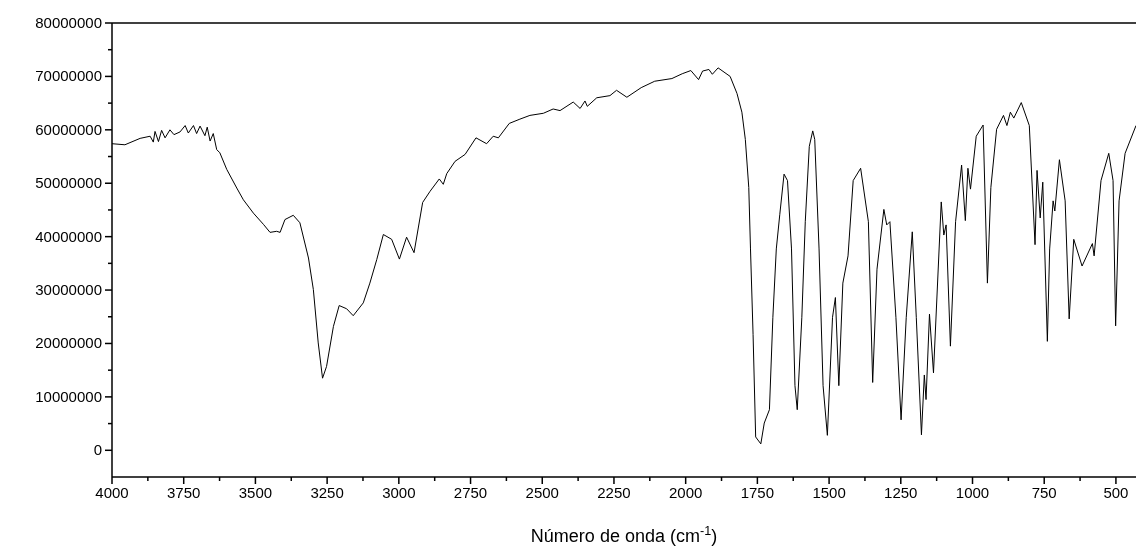  Describe the element at coordinates (97, 450) in the screenshot. I see `y-tick-label: 0` at that location.